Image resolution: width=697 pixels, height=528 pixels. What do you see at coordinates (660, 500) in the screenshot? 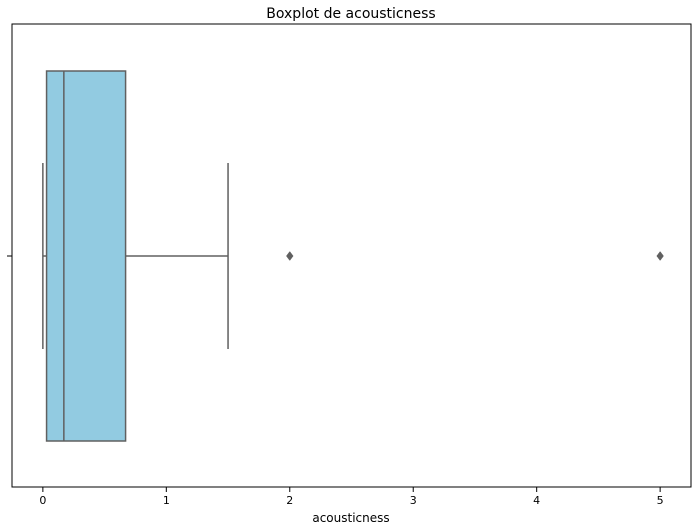
I see `x-tick-label: 5` at bounding box center [660, 500].